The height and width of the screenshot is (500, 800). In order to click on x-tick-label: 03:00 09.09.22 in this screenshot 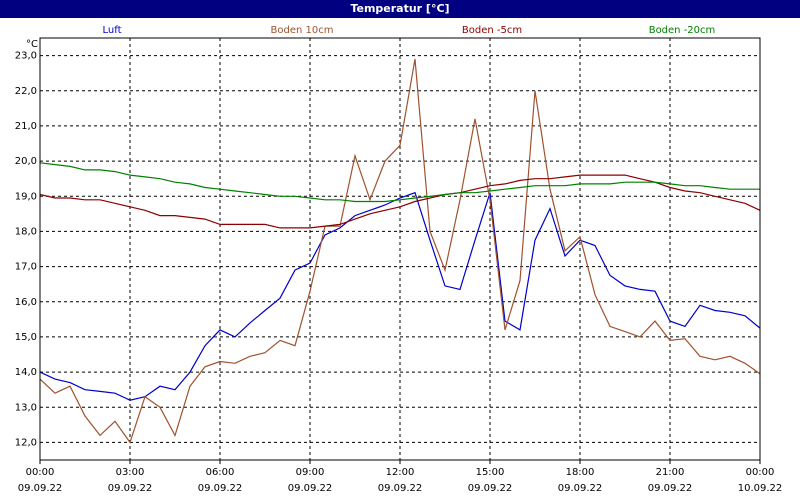, I will do `click(130, 480)`.